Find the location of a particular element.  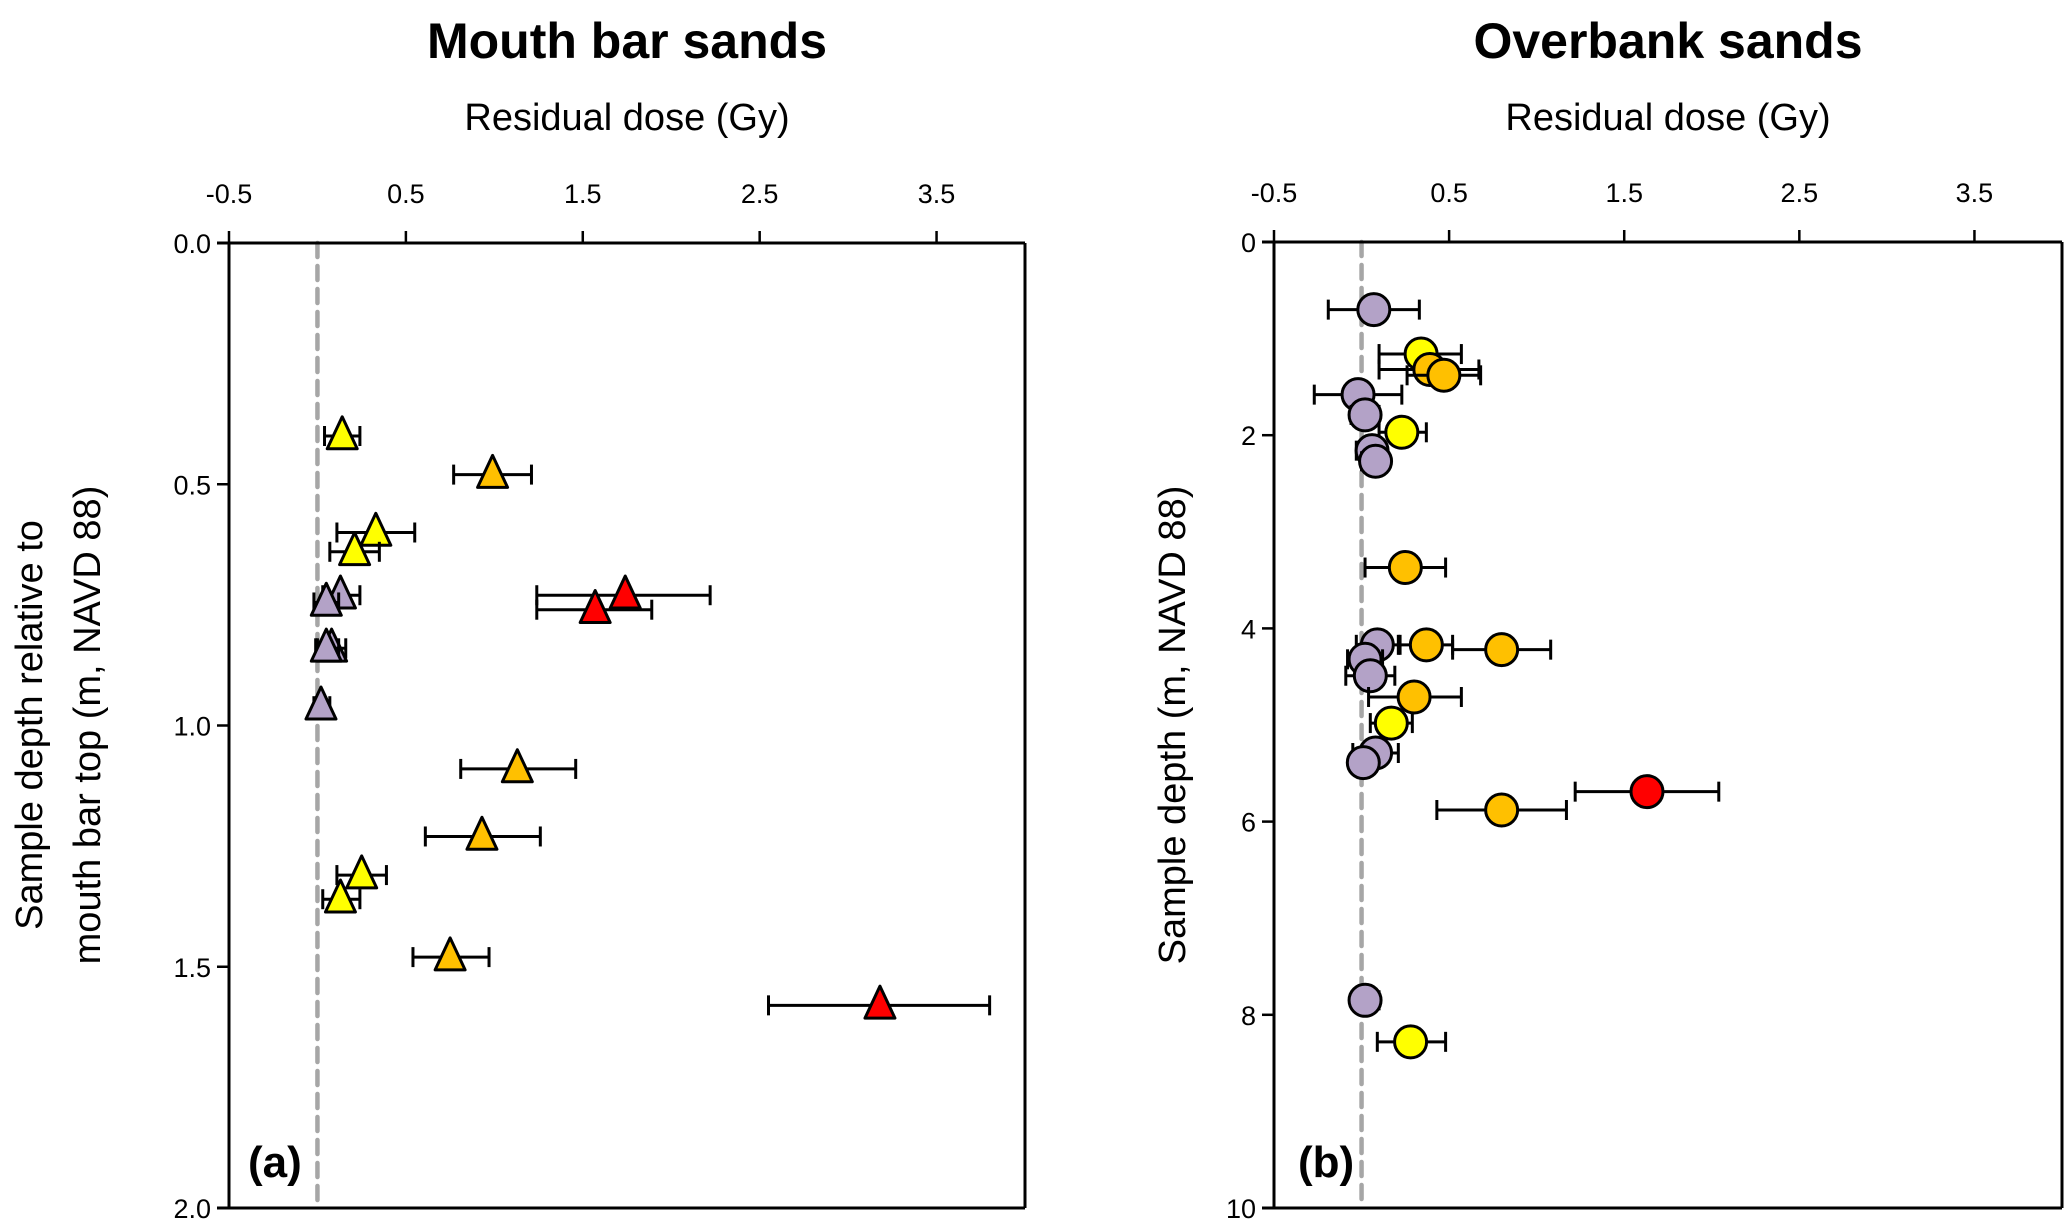

y-tick-label: 8 is located at coordinates (1248, 1016).